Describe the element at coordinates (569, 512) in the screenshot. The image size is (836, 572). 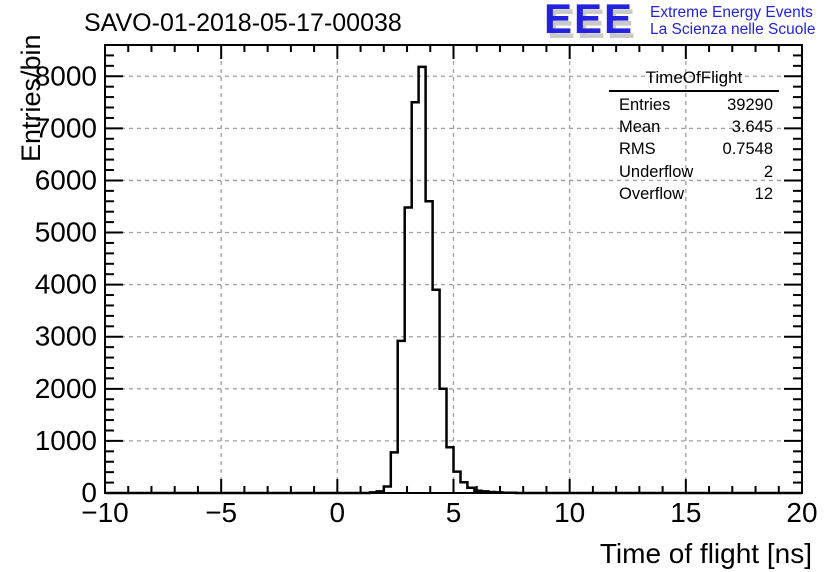
I see `x-tick-label: 10` at that location.